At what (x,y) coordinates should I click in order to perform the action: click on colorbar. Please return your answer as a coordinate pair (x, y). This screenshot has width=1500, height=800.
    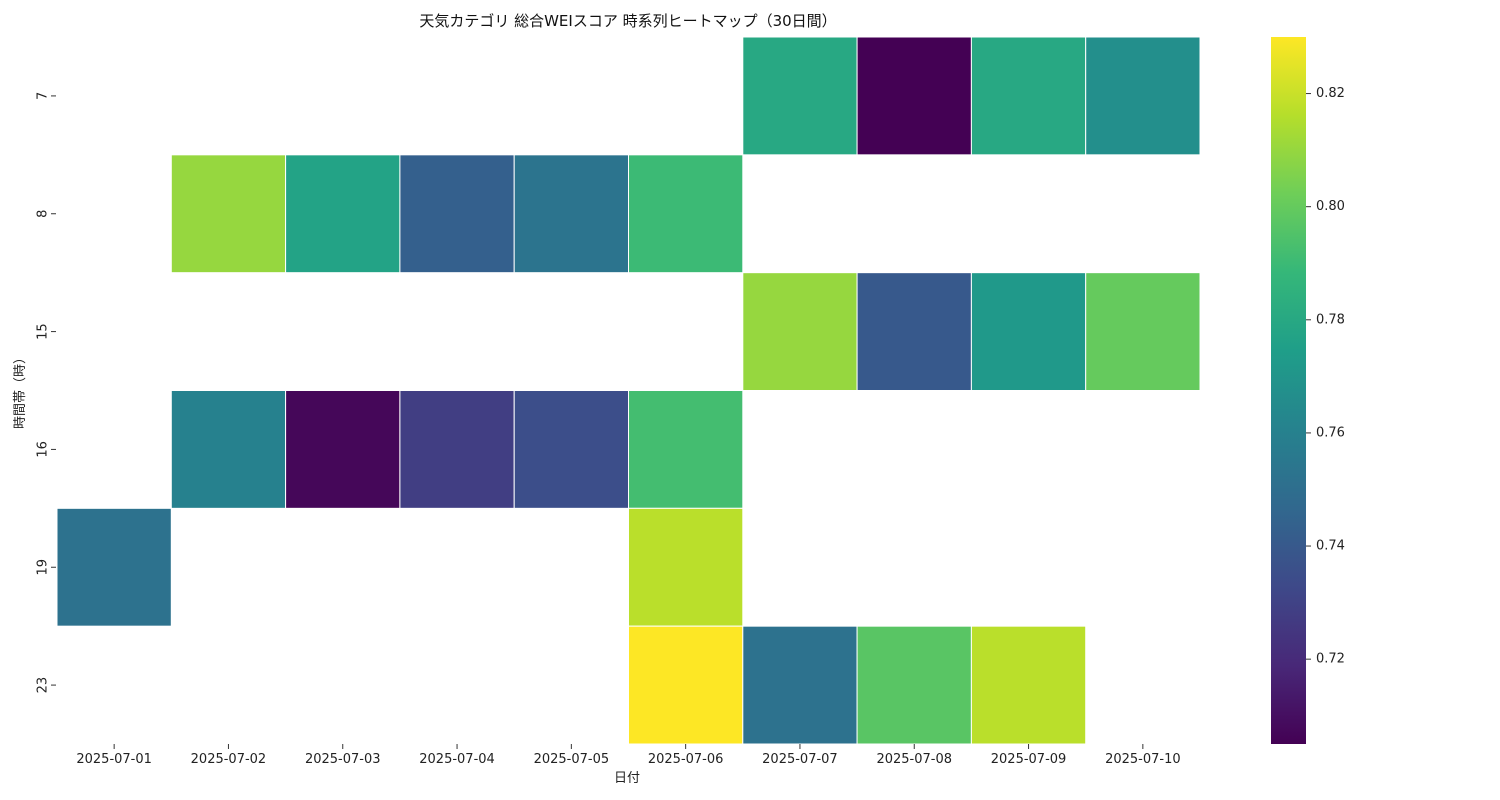
    Looking at the image, I should click on (1288, 390).